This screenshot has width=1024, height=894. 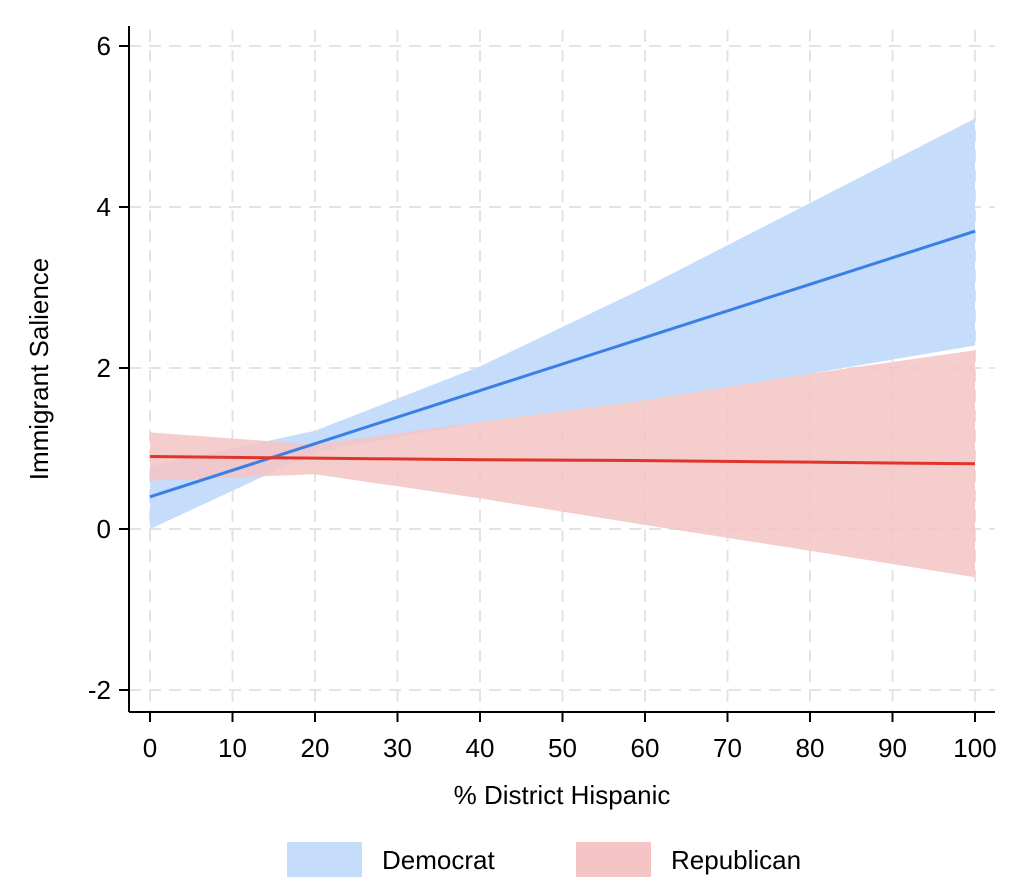 What do you see at coordinates (324, 859) in the screenshot?
I see `legend-swatch-democrat` at bounding box center [324, 859].